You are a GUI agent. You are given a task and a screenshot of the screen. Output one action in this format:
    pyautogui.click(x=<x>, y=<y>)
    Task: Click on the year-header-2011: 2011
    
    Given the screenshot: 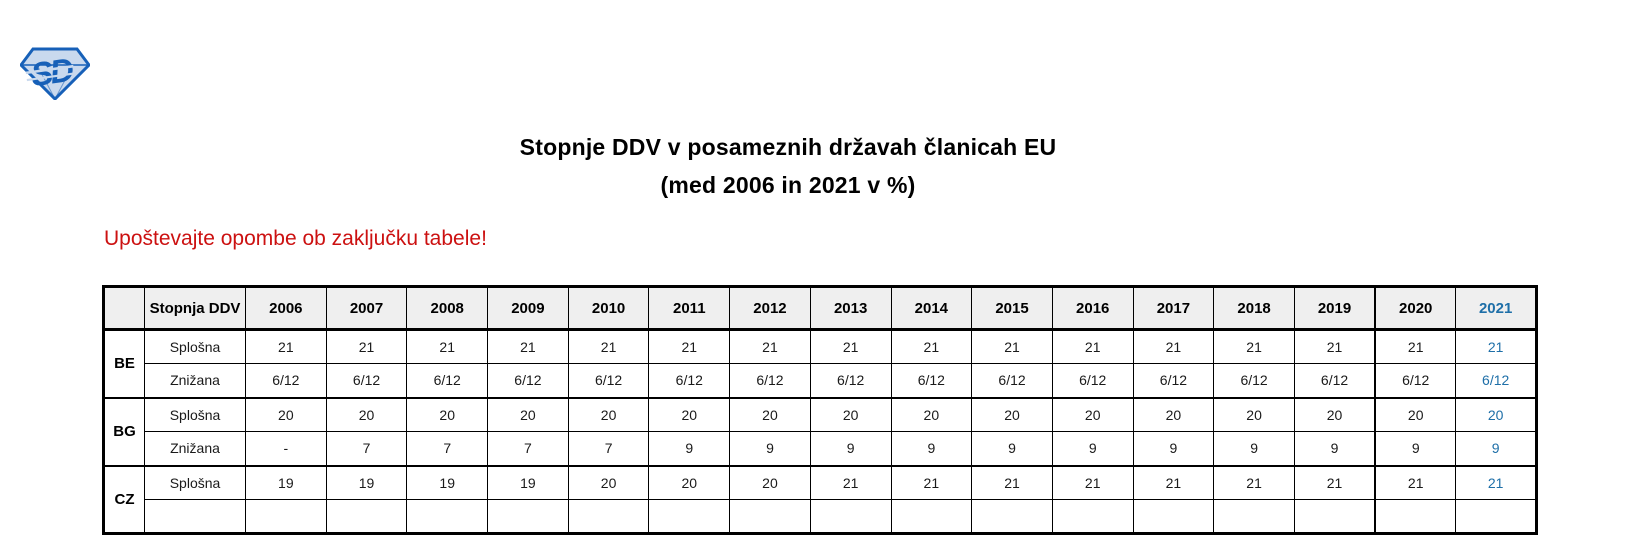 What is the action you would take?
    pyautogui.click(x=689, y=308)
    